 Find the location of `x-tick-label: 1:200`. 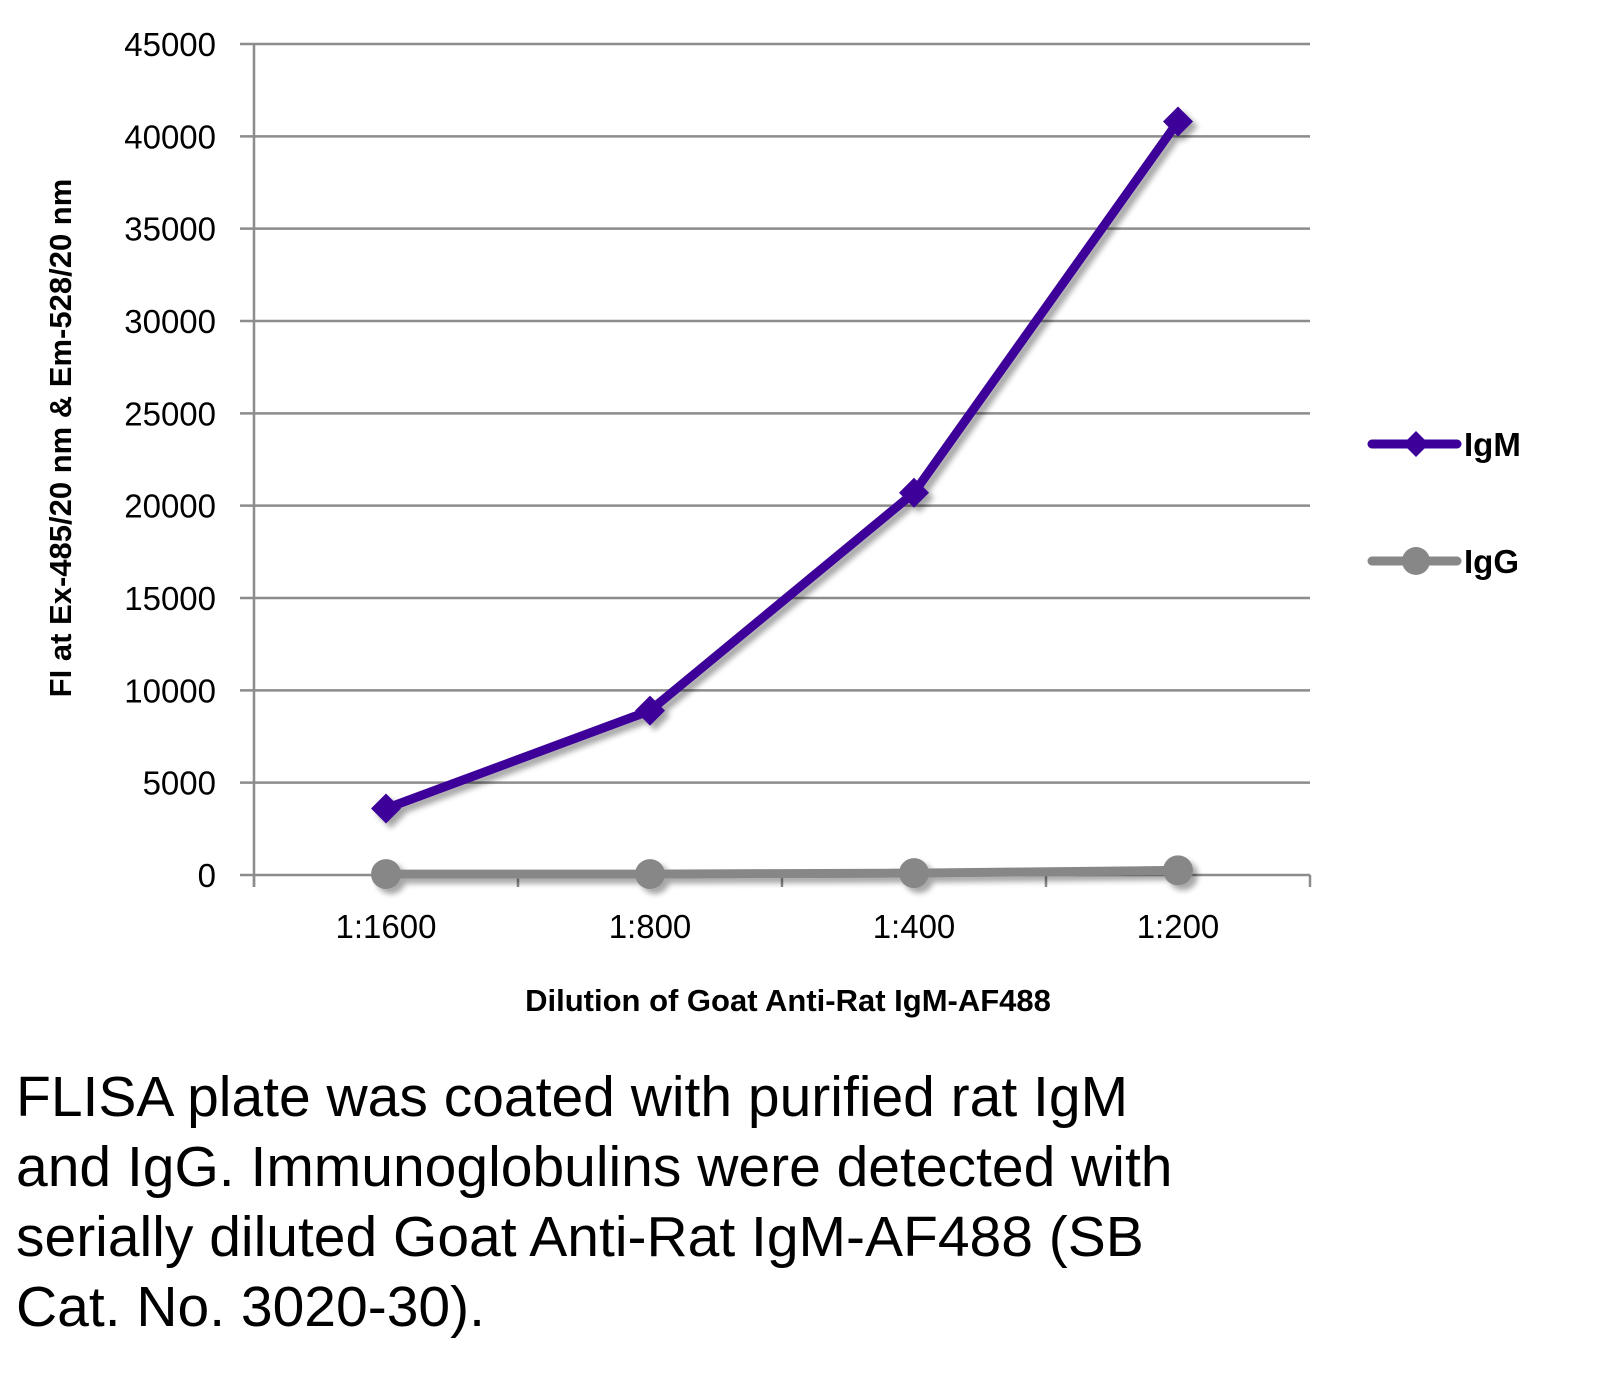

x-tick-label: 1:200 is located at coordinates (1178, 926).